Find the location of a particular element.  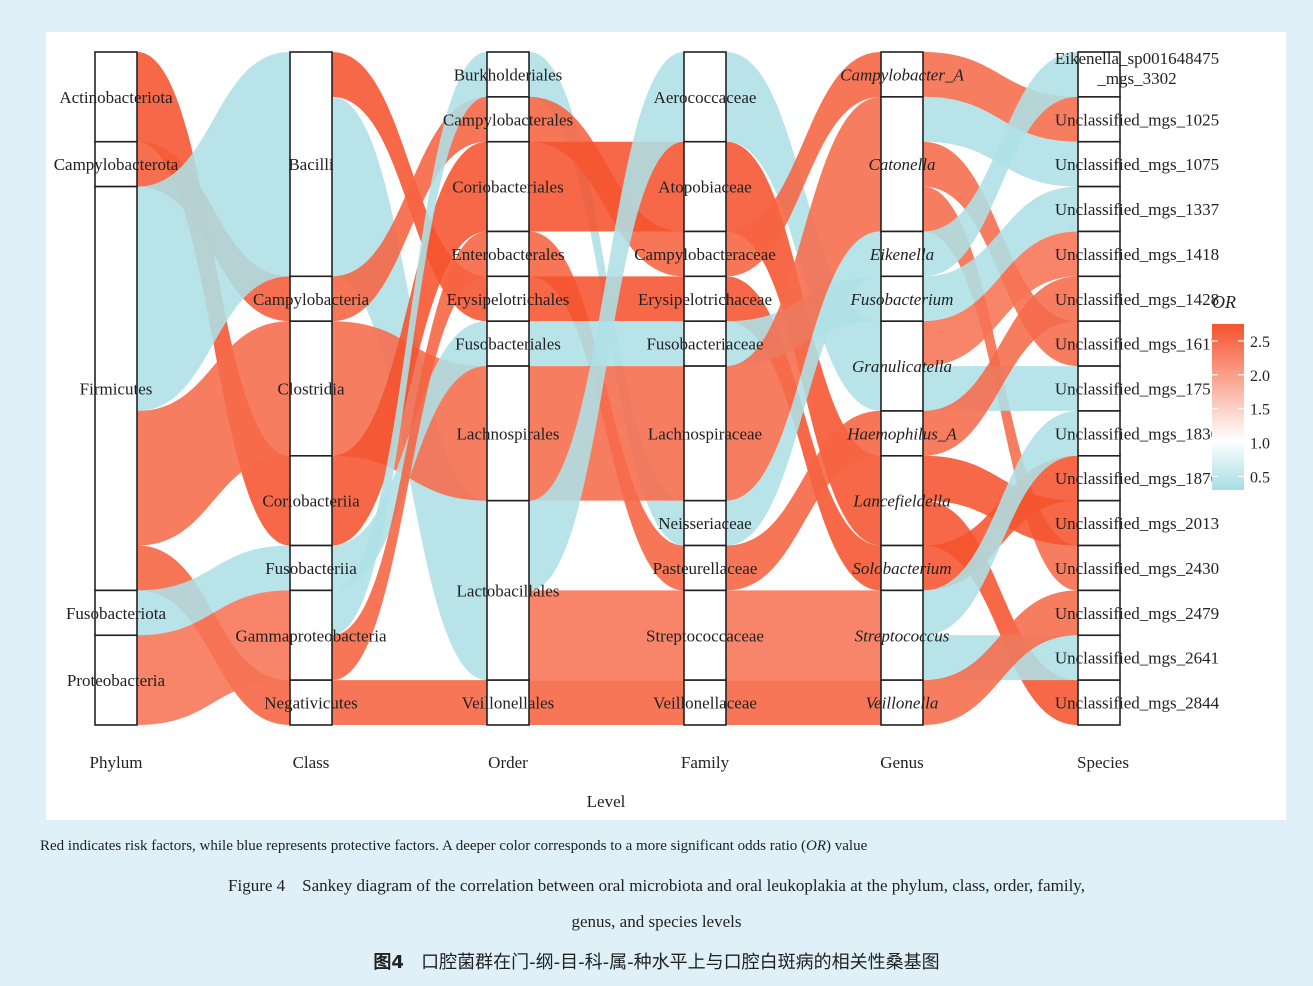

node-fusobacteriota is located at coordinates (116, 613).